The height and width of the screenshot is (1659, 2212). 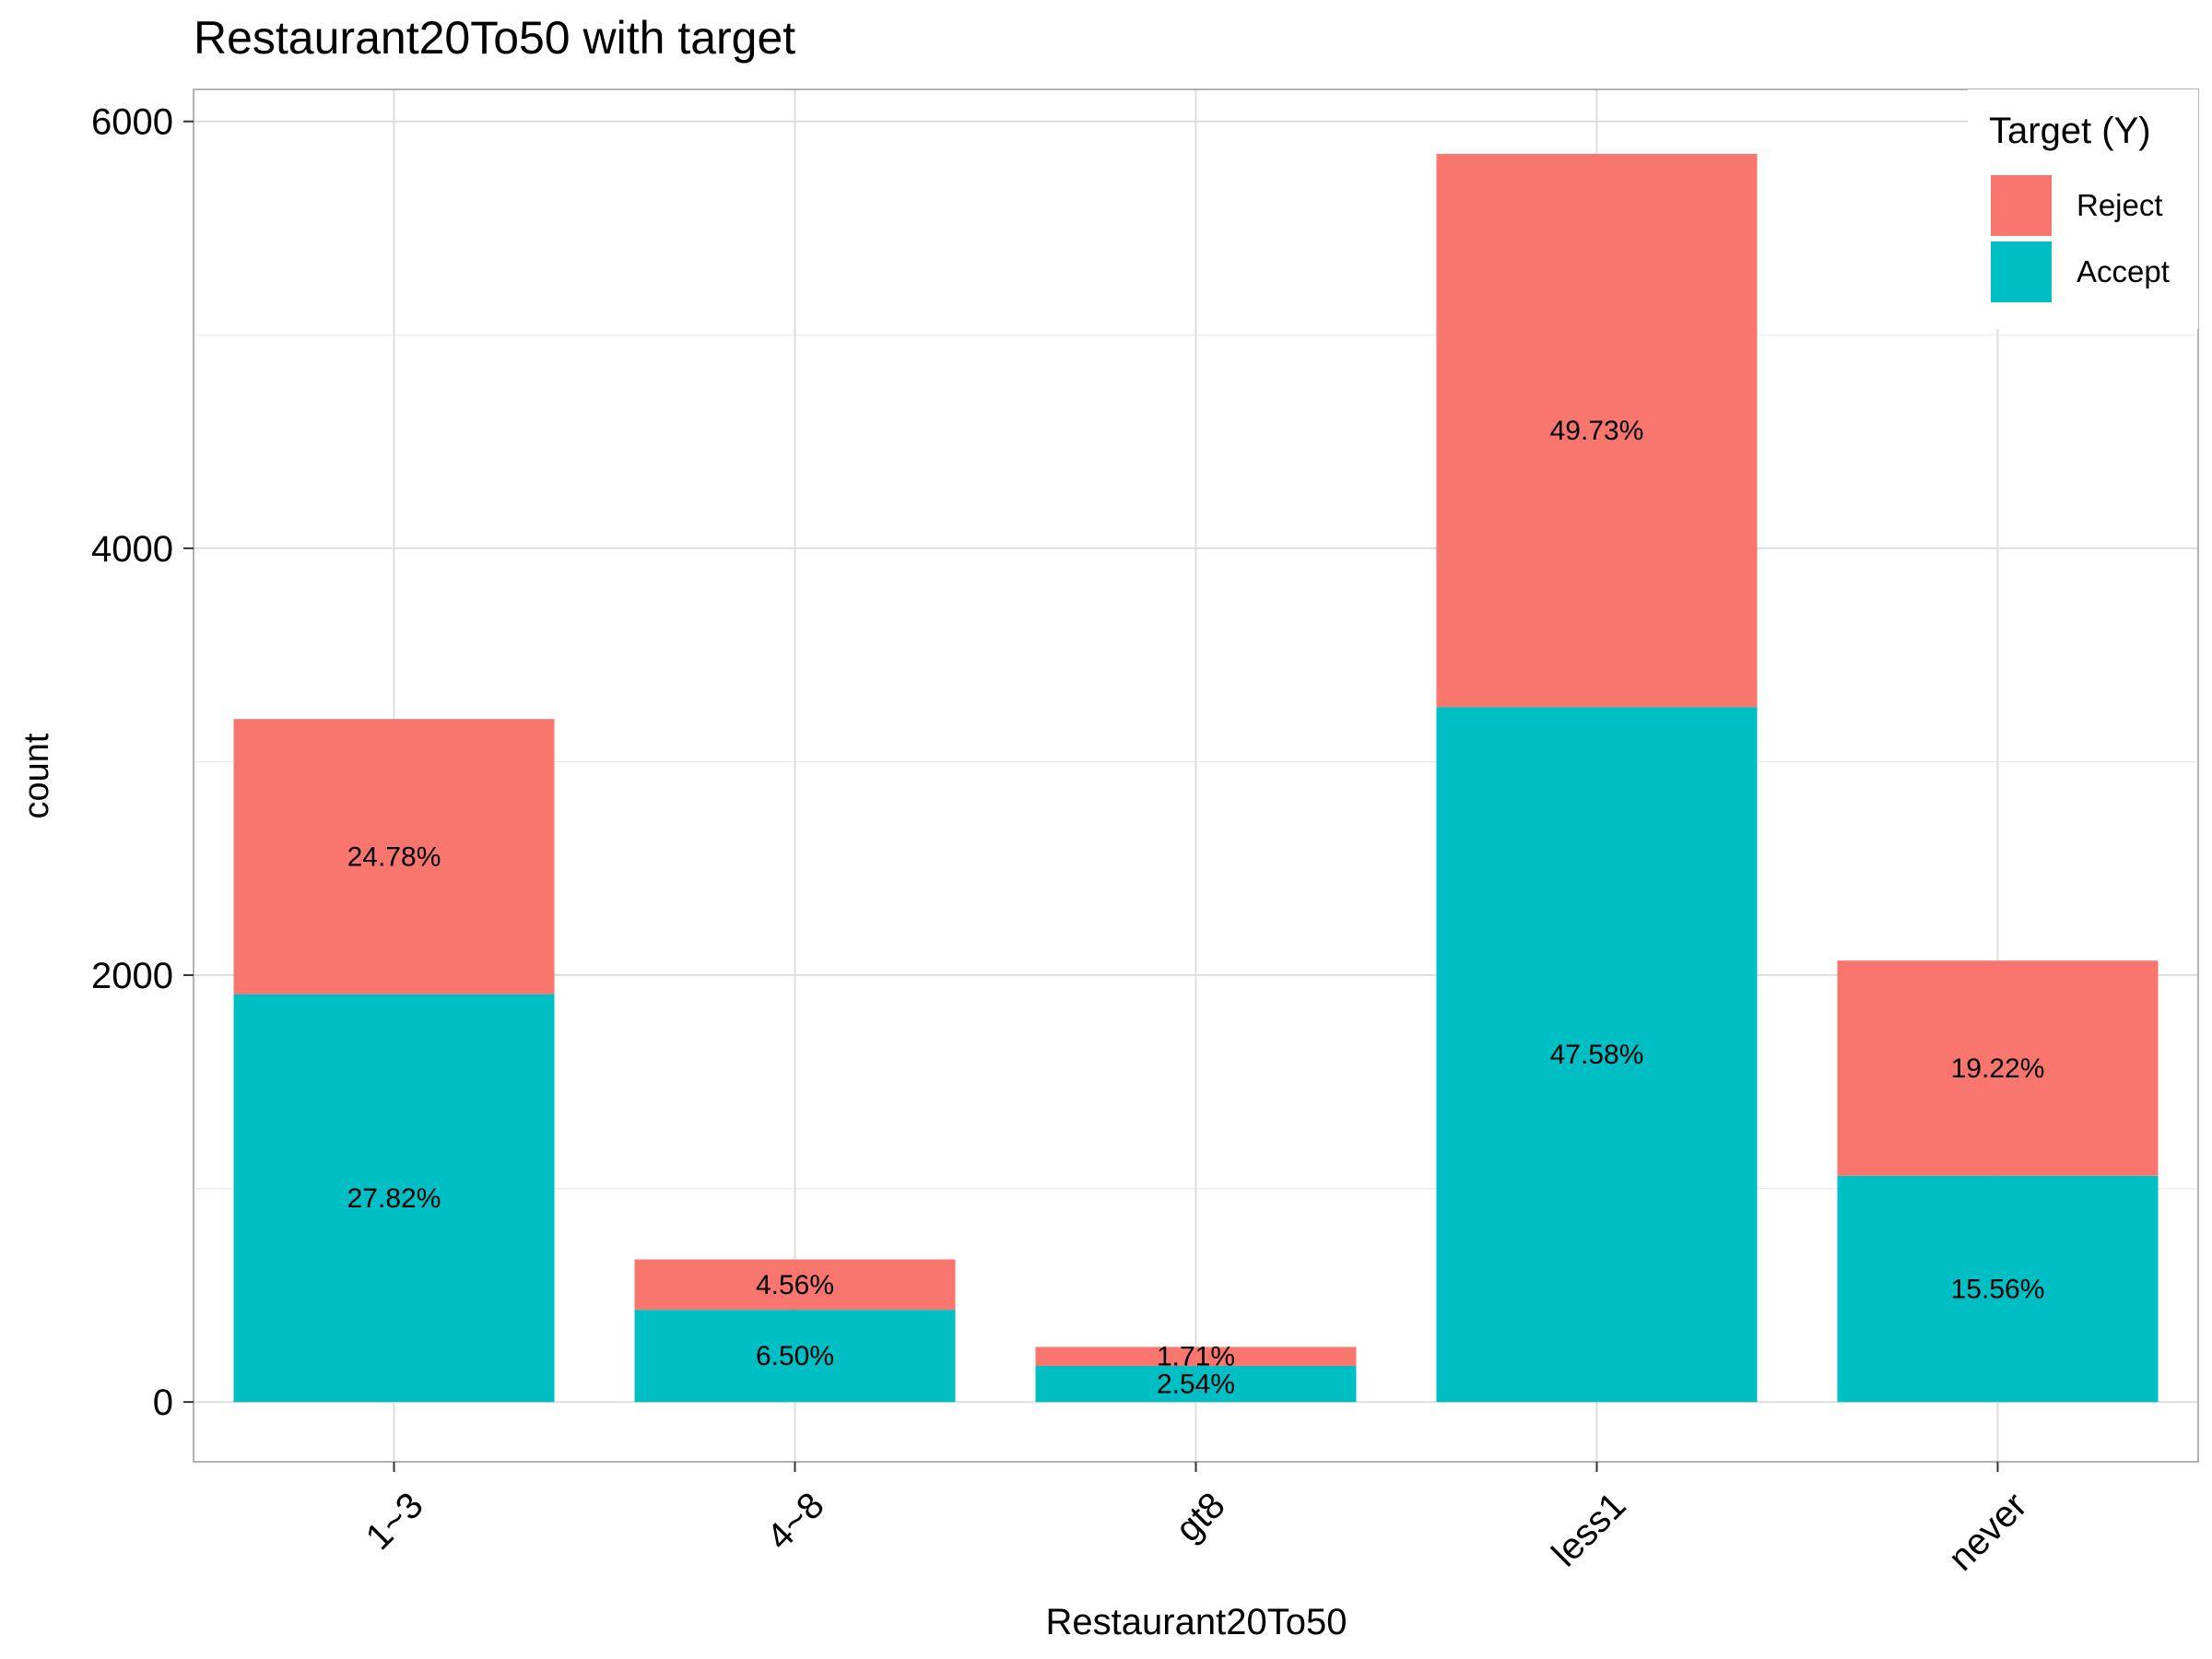 I want to click on y-tick-label: 4000, so click(x=132, y=549).